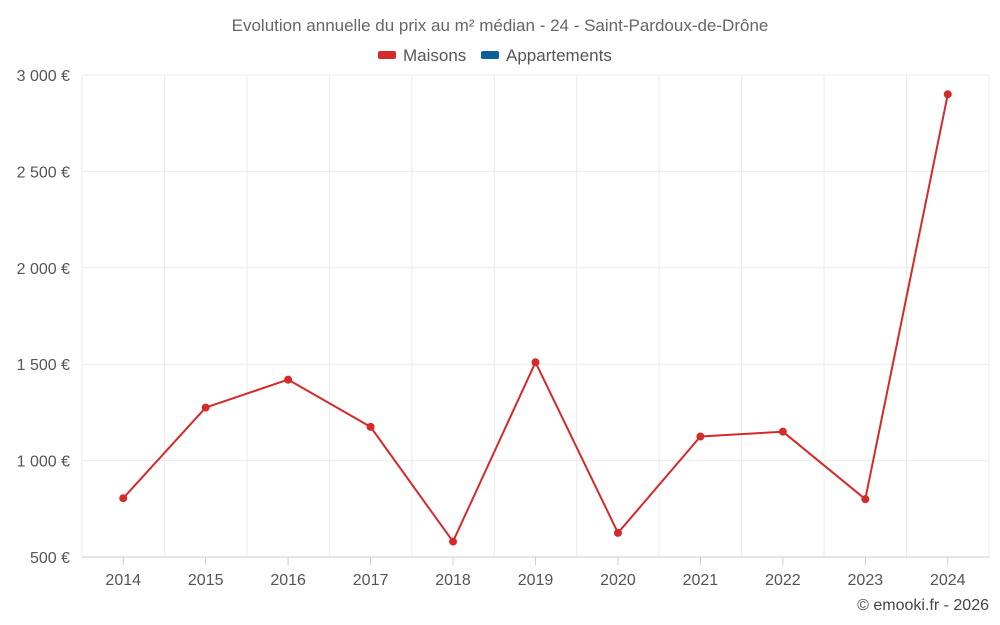 The height and width of the screenshot is (625, 1000). Describe the element at coordinates (701, 580) in the screenshot. I see `x-tick-label: 2021` at that location.